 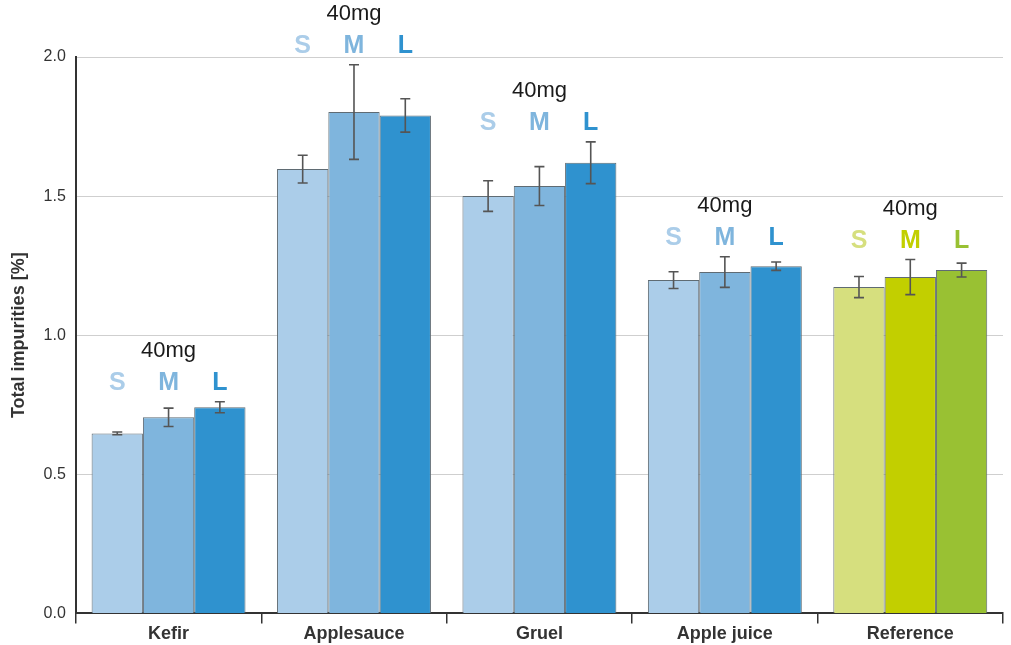 What do you see at coordinates (54, 56) in the screenshot?
I see `y-tick-label: 2.0` at bounding box center [54, 56].